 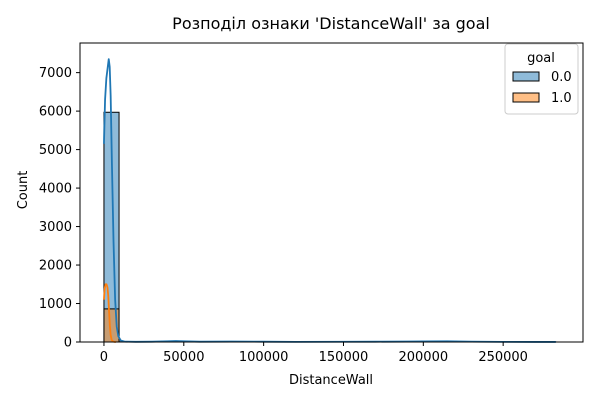 I want to click on y-axis-ticks: 0 1000 2000 3000 4000 5000 6000 7000, so click(x=59, y=208).